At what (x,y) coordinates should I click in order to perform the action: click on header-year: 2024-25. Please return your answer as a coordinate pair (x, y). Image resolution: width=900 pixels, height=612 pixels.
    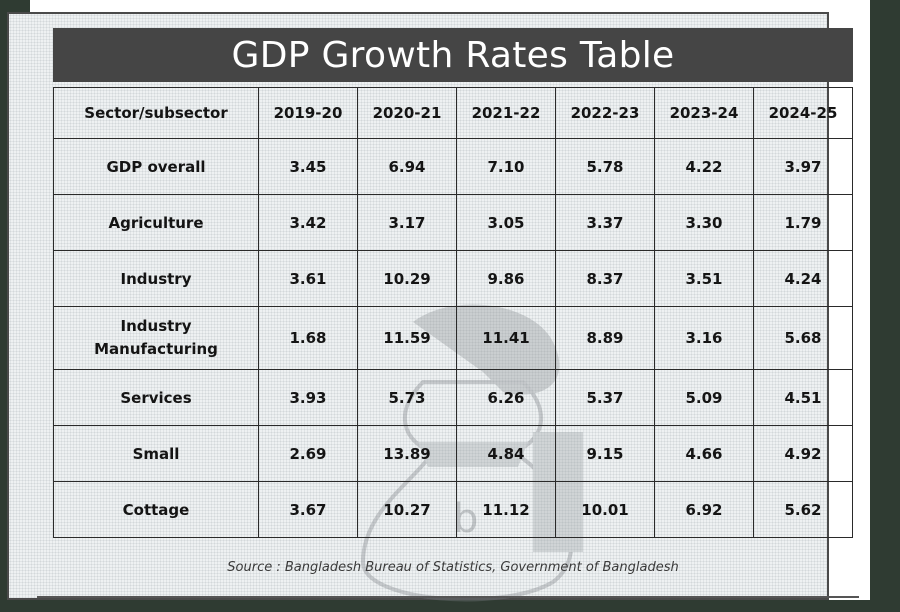
    Looking at the image, I should click on (803, 113).